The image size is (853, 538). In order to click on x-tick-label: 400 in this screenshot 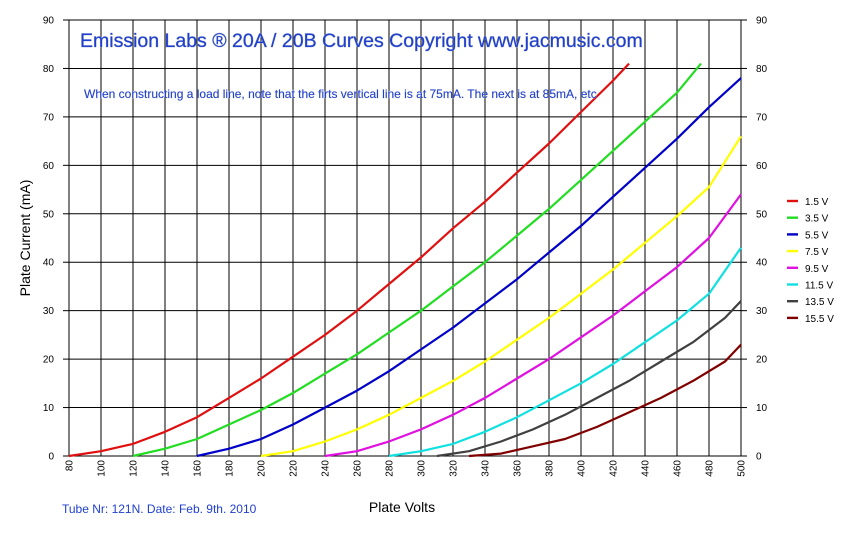, I will do `click(582, 468)`.